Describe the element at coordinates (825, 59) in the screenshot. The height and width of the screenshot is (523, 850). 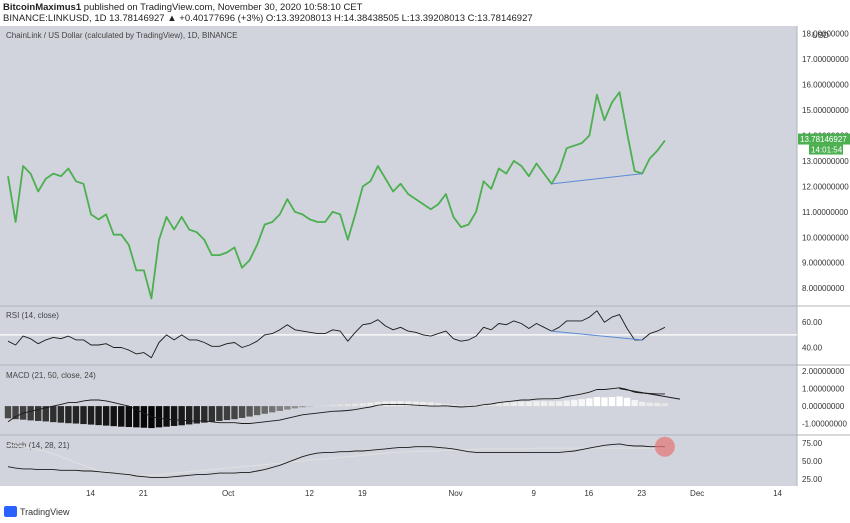
I see `price-tick-label-9: 17.00000000` at that location.